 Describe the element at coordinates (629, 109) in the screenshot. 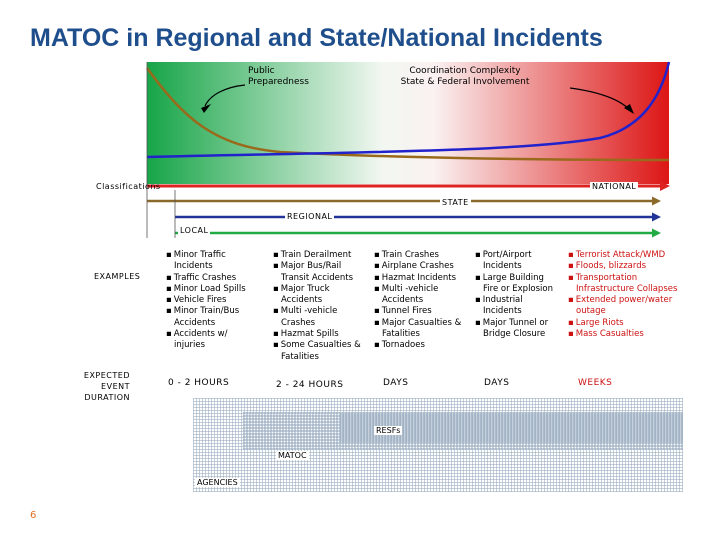

I see `coordination-pointer-head` at that location.